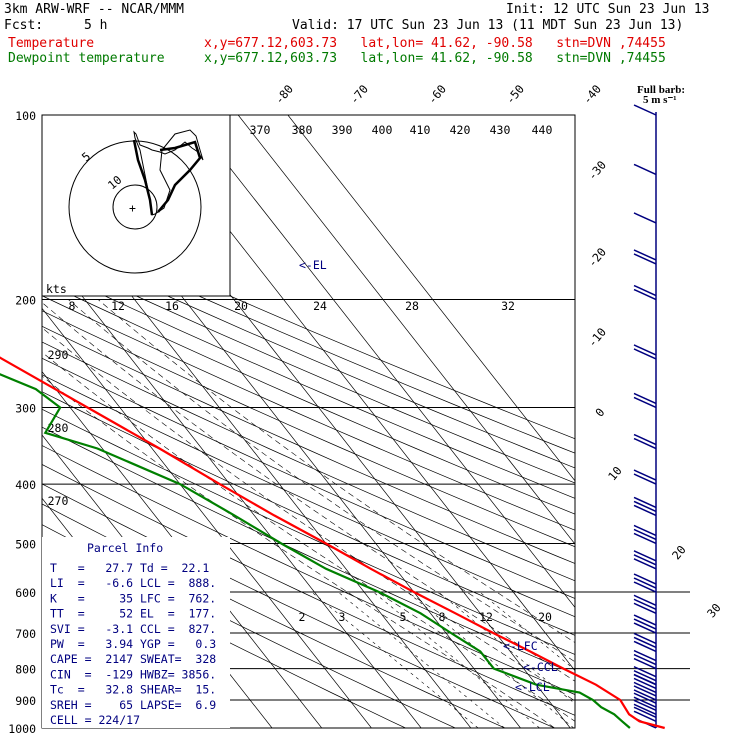  Describe the element at coordinates (597, 170) in the screenshot. I see `isotherm-label: -30` at that location.